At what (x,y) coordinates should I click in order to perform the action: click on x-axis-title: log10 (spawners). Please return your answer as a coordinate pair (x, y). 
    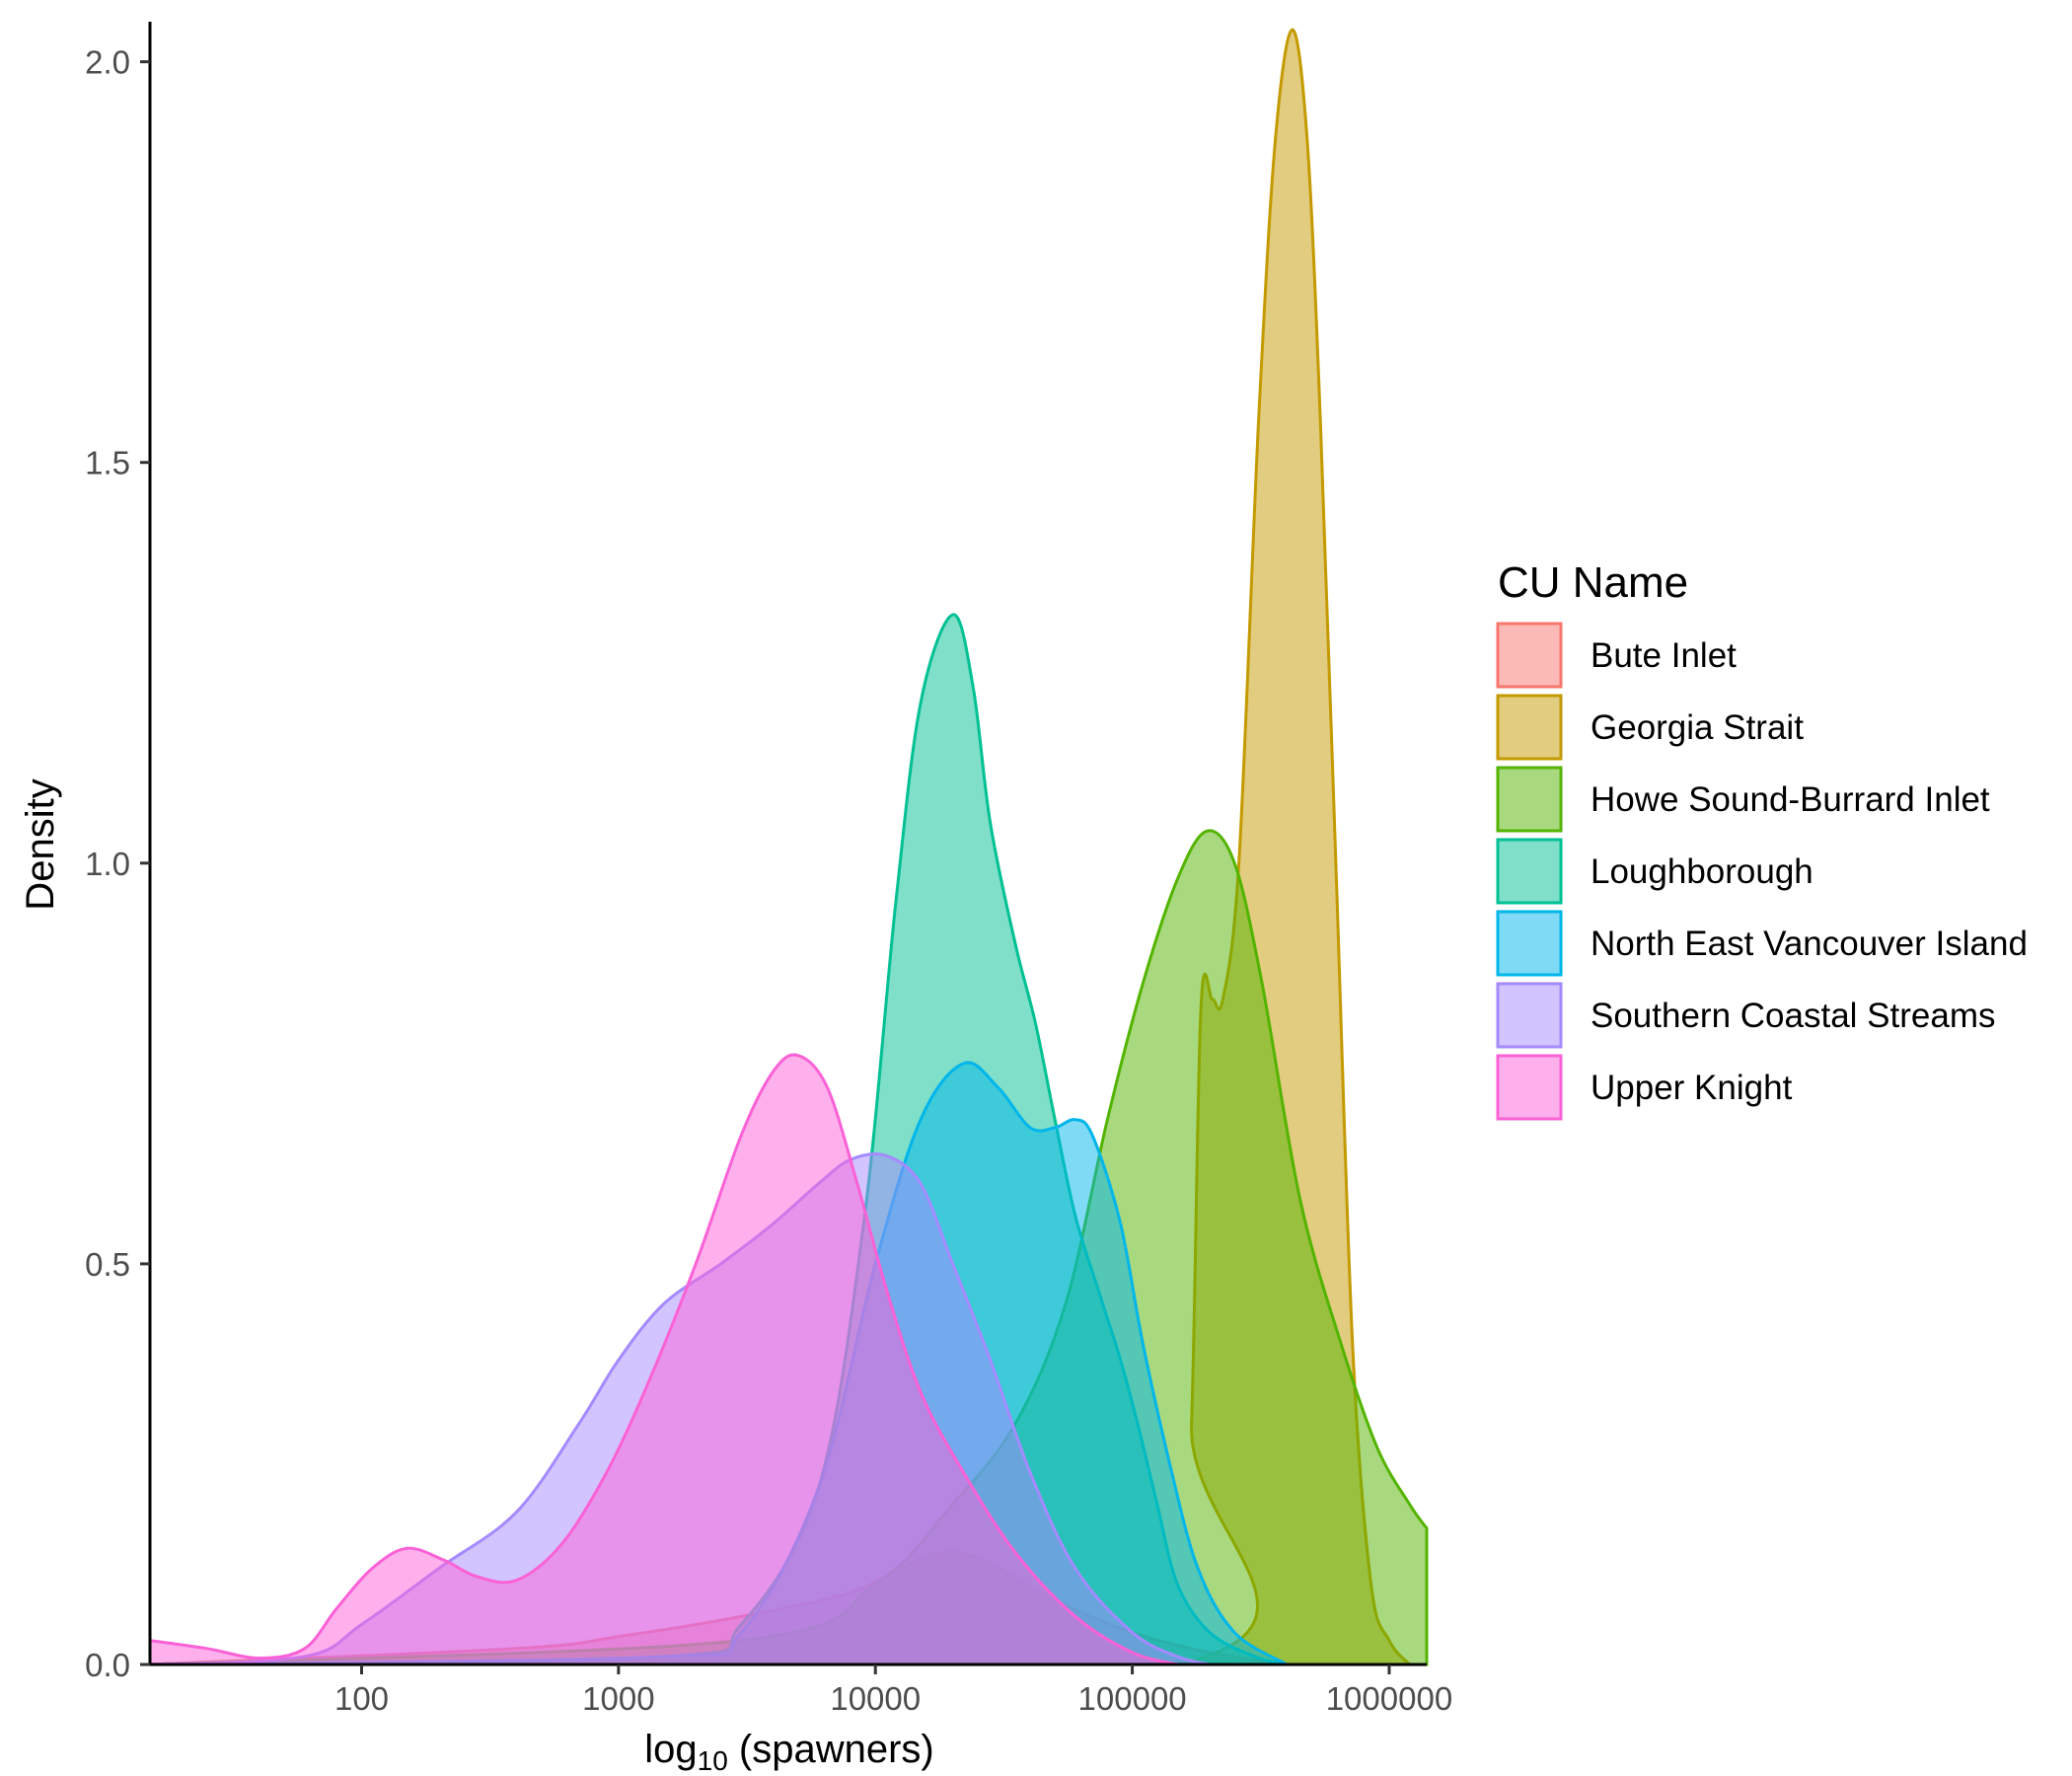
    Looking at the image, I should click on (789, 1752).